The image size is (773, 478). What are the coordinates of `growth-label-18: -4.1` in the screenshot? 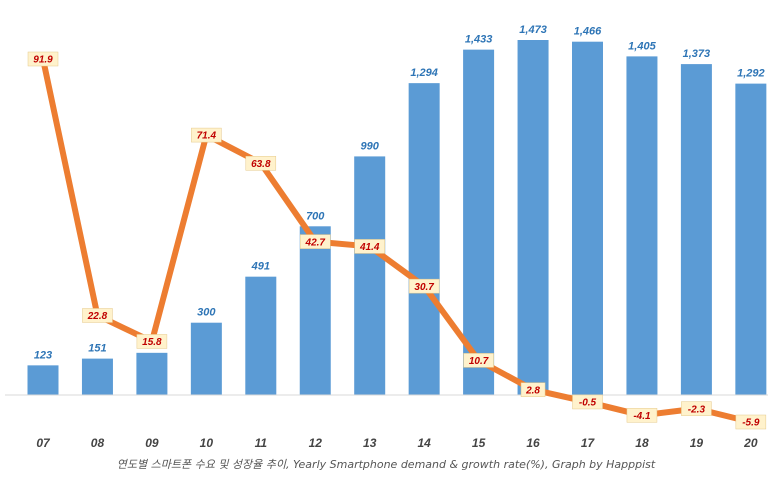 It's located at (642, 416).